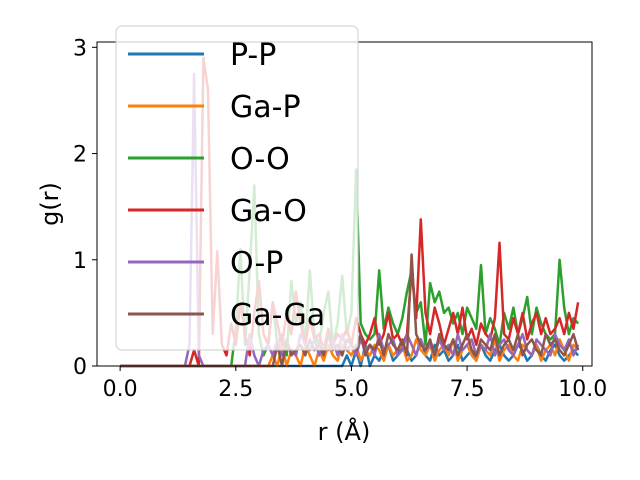  I want to click on legend-label-ga-p: Ga-P, so click(265, 107).